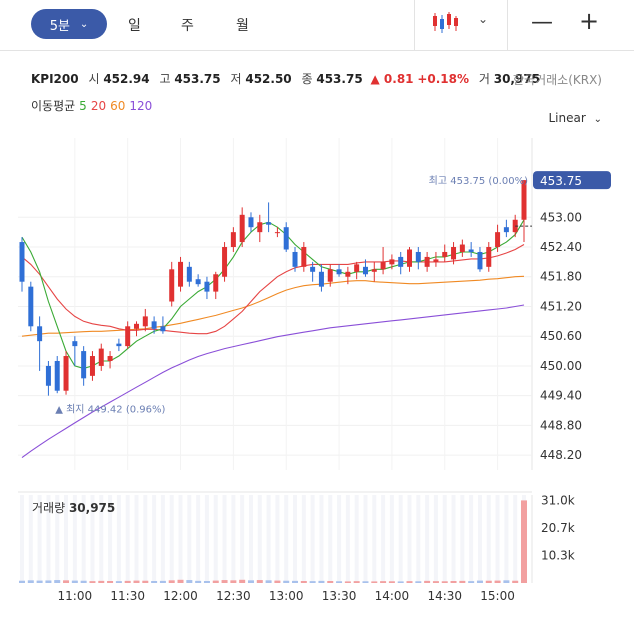 The image size is (634, 622). Describe the element at coordinates (286, 596) in the screenshot. I see `x-tick-label: 13:00` at that location.